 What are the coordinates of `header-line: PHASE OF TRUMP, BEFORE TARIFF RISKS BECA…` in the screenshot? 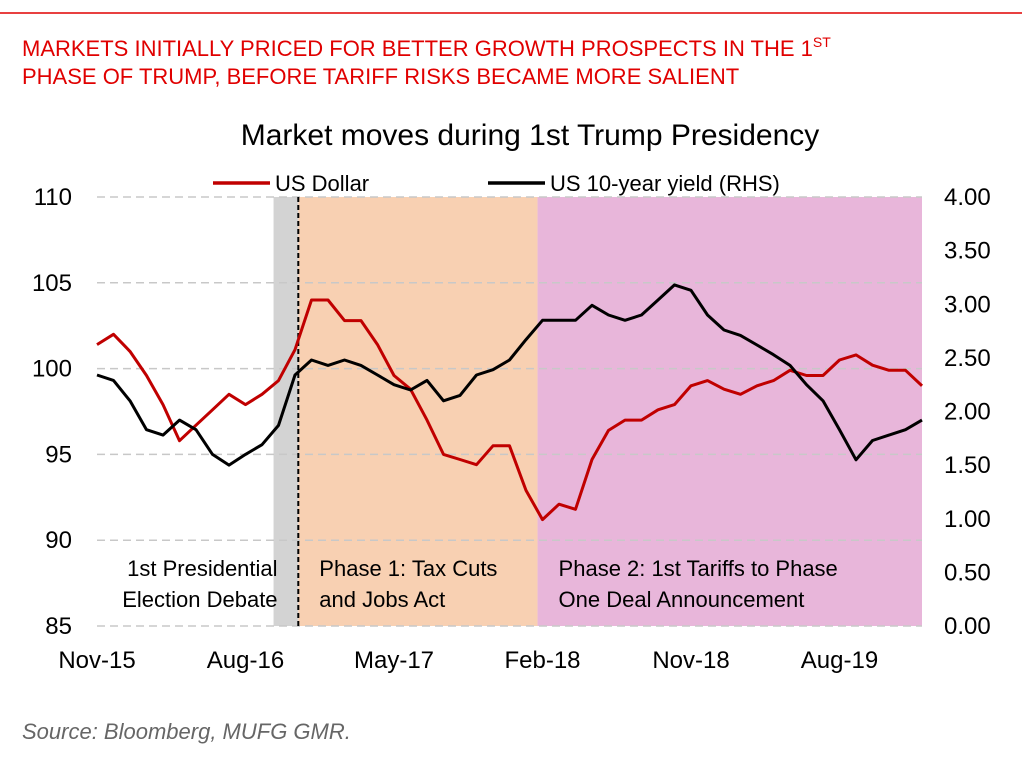 It's located at (380, 76).